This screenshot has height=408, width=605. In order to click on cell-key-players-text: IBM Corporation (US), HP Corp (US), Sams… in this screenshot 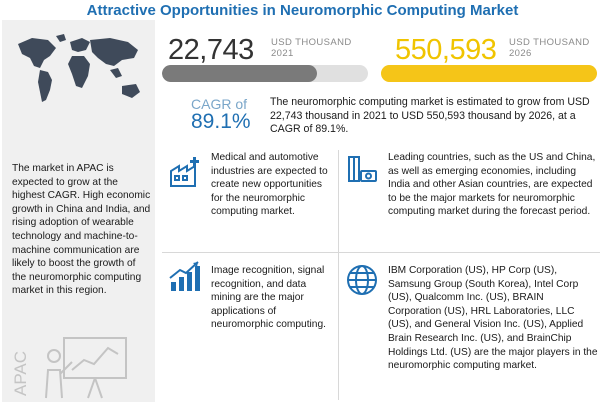, I will do `click(493, 318)`.